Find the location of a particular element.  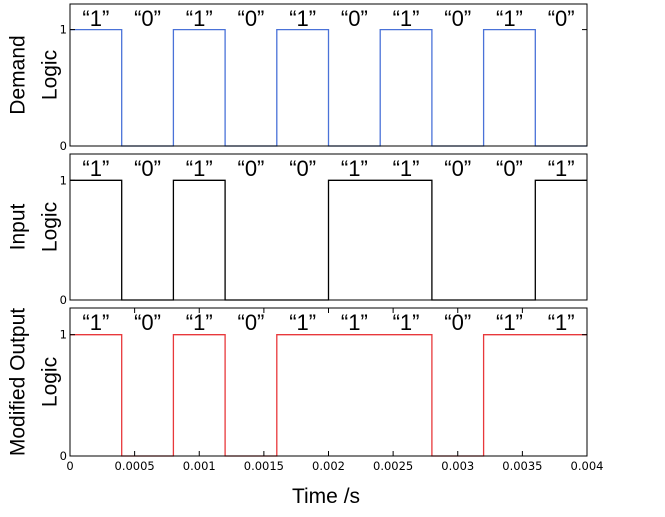

y-axis-label: Modified Output is located at coordinates (18, 382).